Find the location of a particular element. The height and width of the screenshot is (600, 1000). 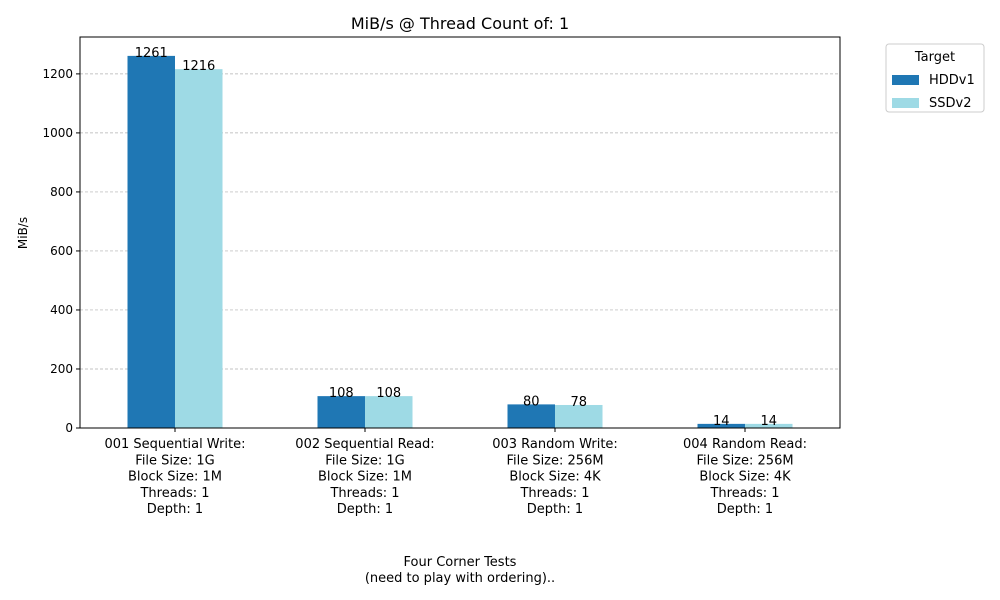

y-axis-ticks: 0 200 400 600 800 1000 1200 is located at coordinates (61, 251).